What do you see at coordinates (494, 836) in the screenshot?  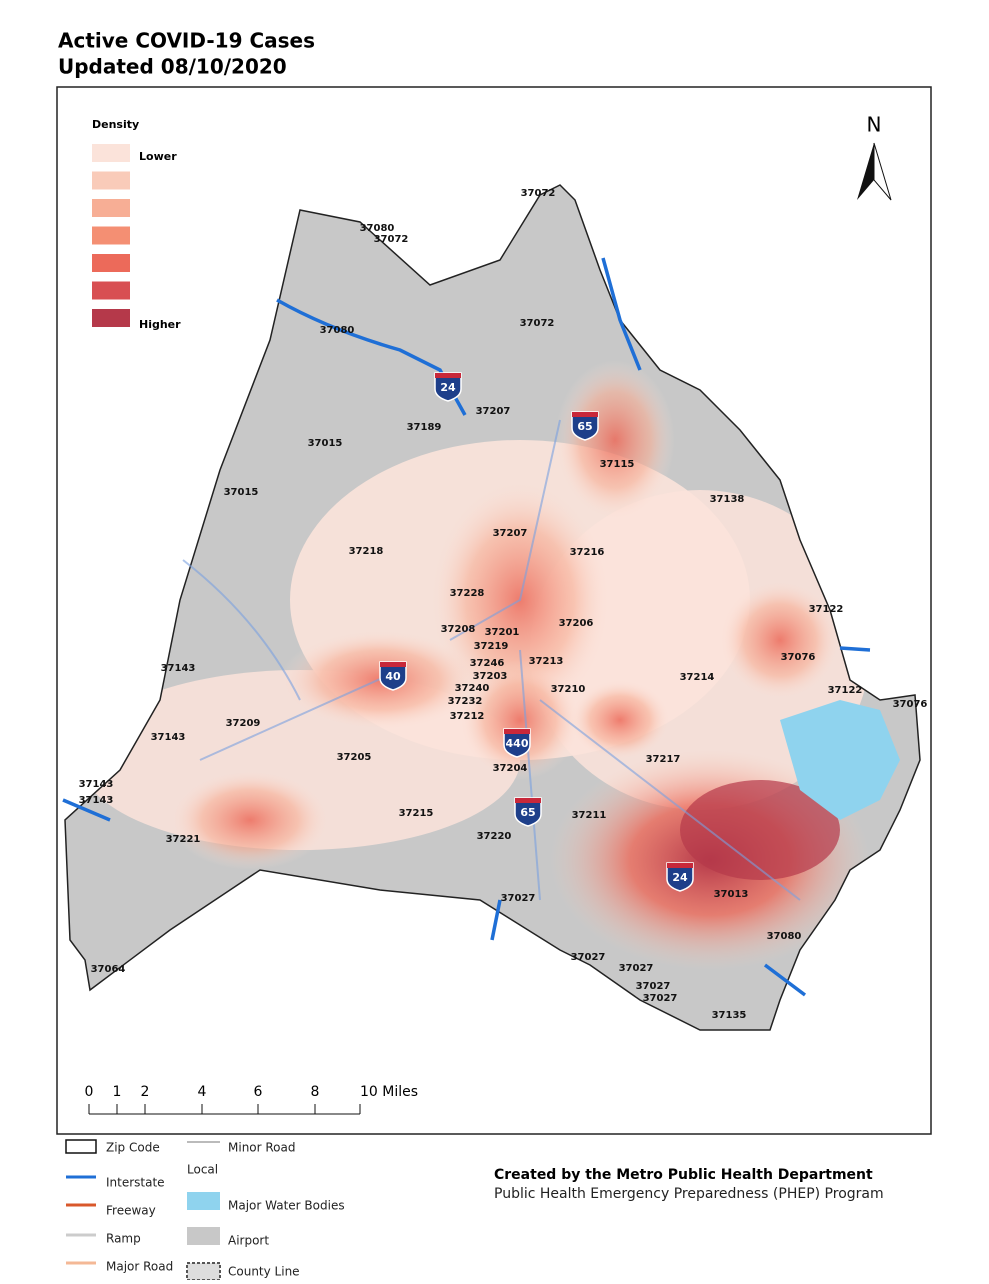 I see `zip-label: 37220` at bounding box center [494, 836].